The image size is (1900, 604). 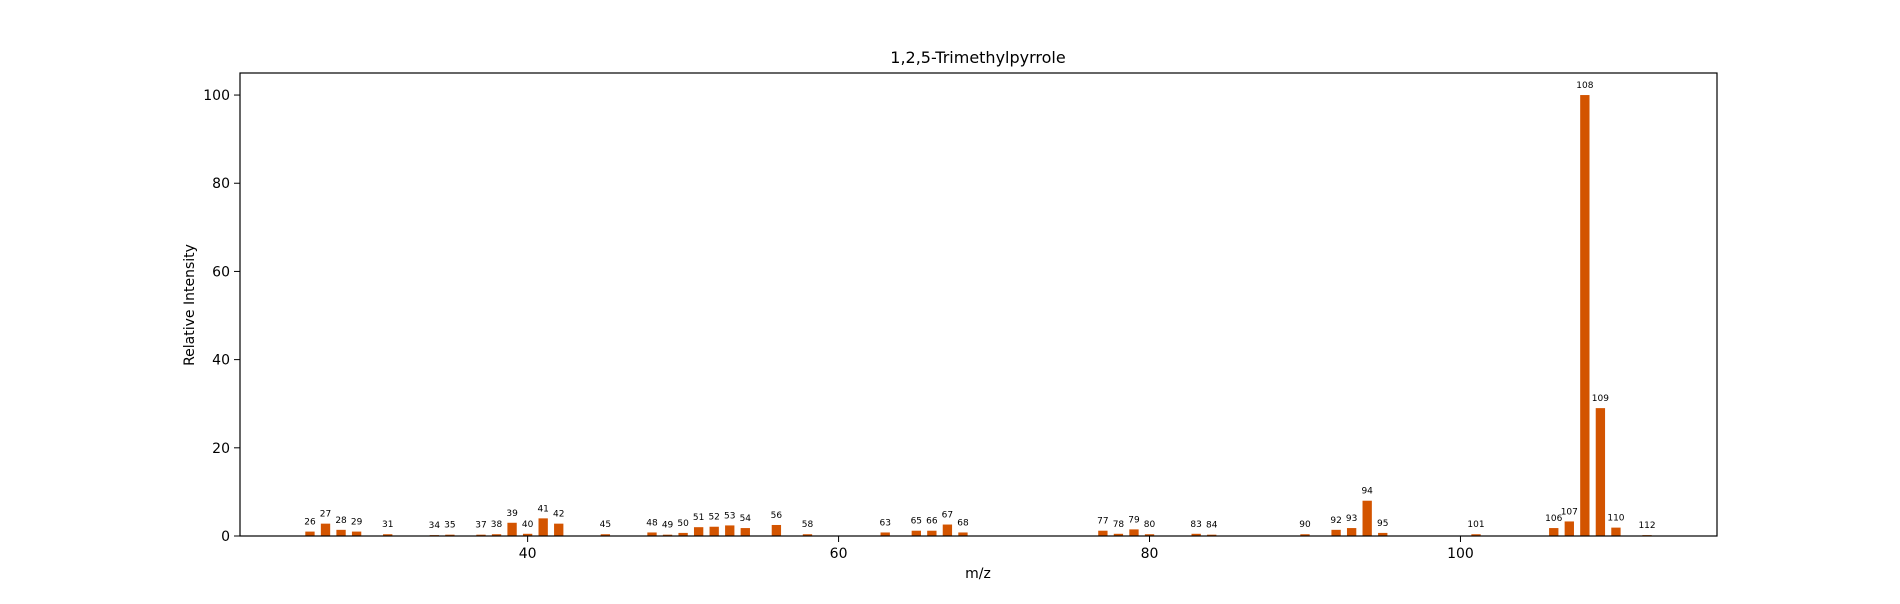 What do you see at coordinates (1335, 521) in the screenshot?
I see `bar-label-mz-92: 92` at bounding box center [1335, 521].